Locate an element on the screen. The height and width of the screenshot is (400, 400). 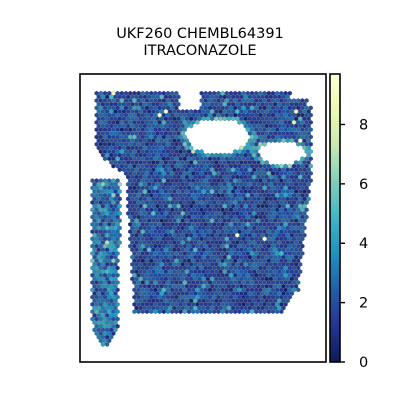
chart-title-line-1: UKF260 CHEMBL64391 is located at coordinates (200, 34).